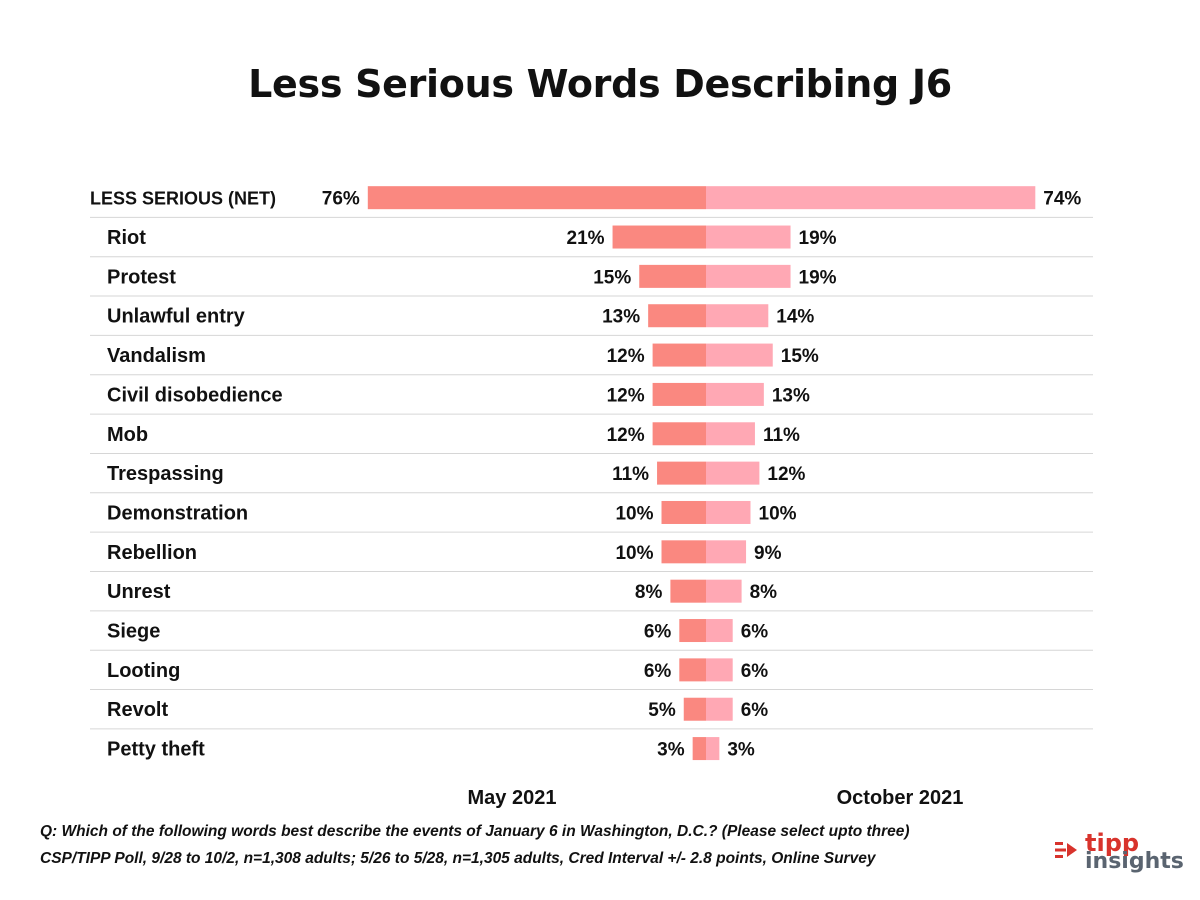  I want to click on tipp-insights-logo: tipp insights, so click(1119, 854).